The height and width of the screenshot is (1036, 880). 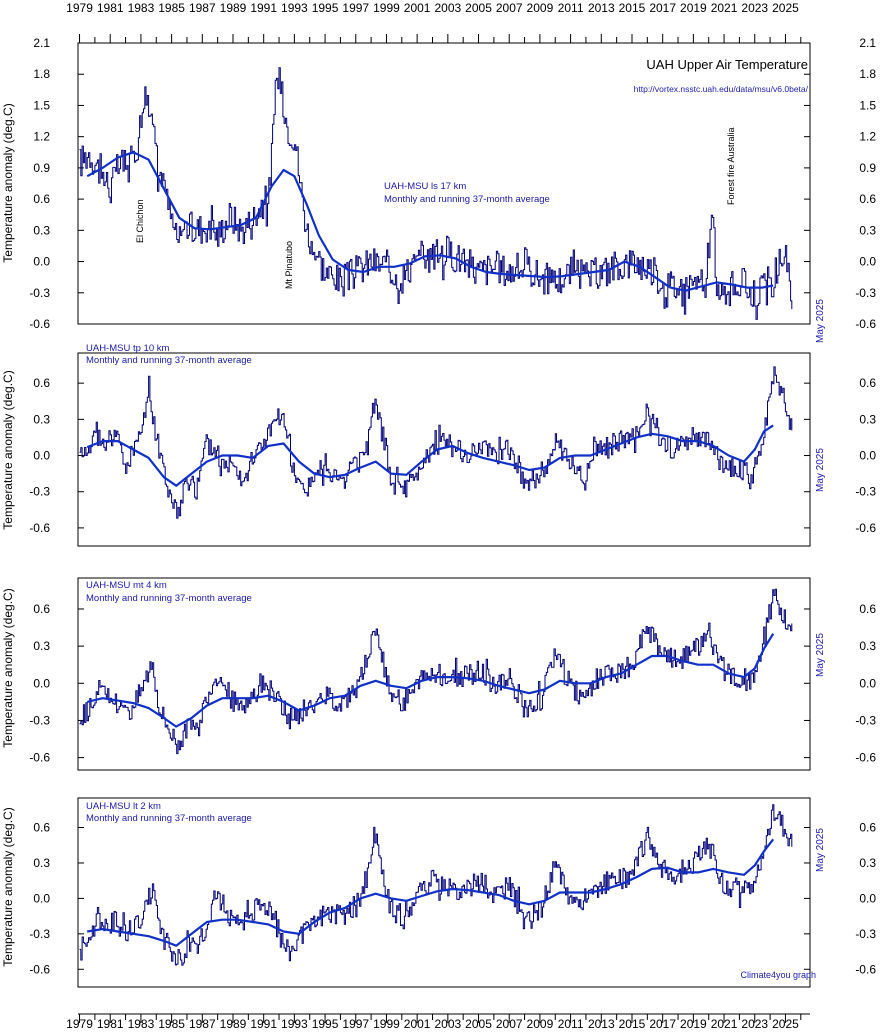 I want to click on y-tick-label-left: 0.9, so click(x=41, y=168).